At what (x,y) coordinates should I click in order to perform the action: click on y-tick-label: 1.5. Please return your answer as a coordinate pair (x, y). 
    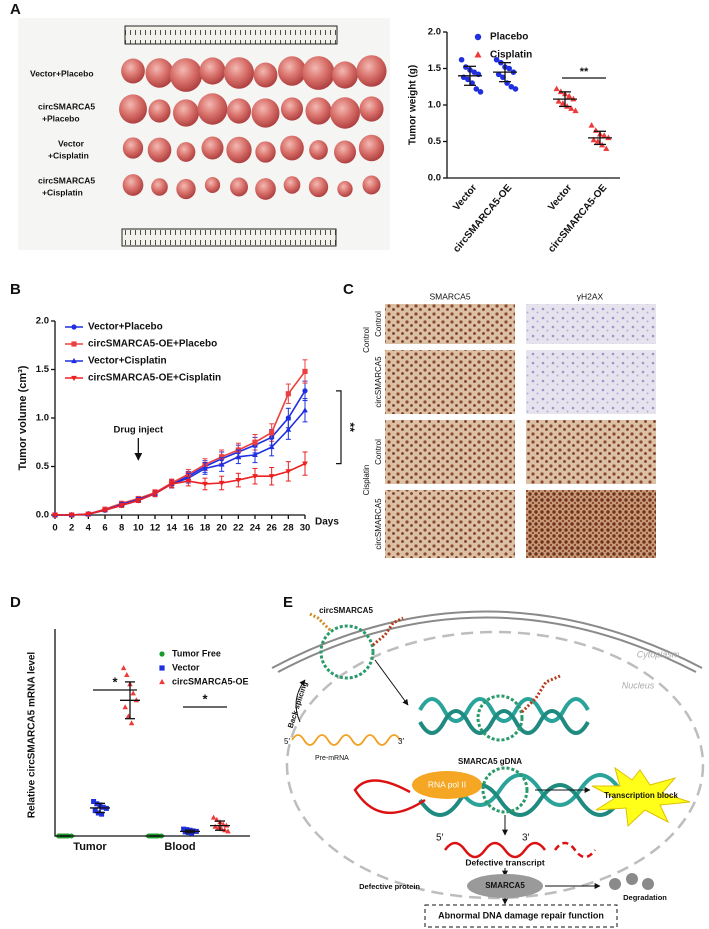
    Looking at the image, I should click on (43, 369).